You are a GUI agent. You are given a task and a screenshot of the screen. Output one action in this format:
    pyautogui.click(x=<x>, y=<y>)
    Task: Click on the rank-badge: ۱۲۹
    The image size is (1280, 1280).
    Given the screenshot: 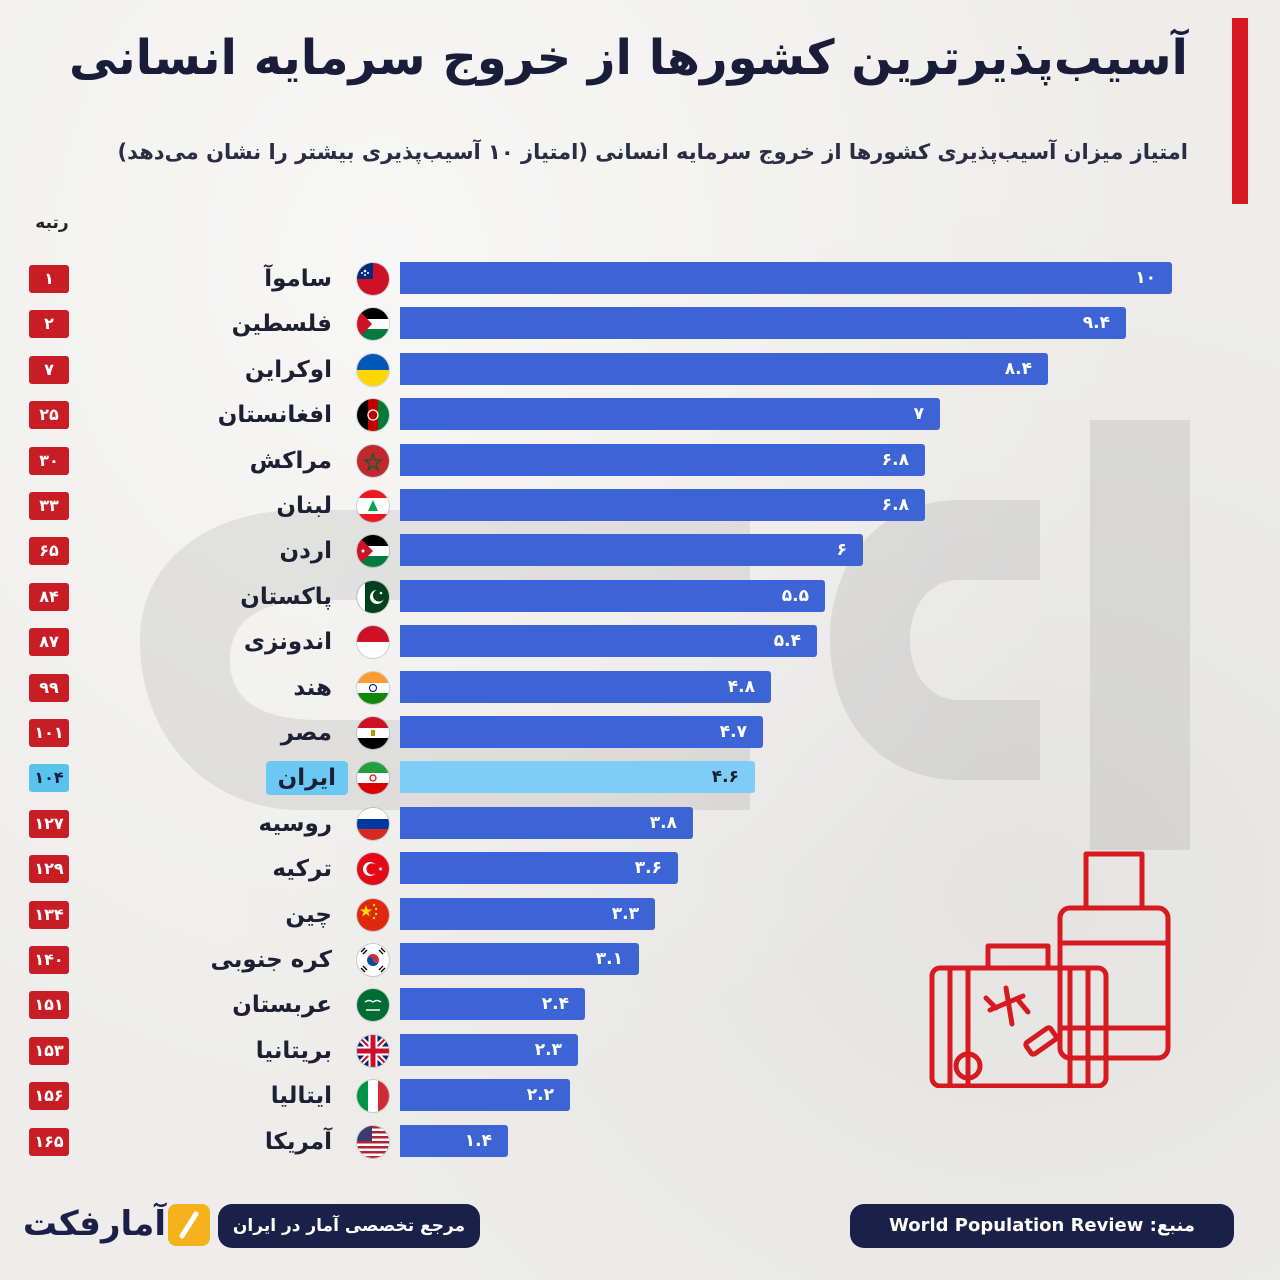 What is the action you would take?
    pyautogui.click(x=49, y=869)
    